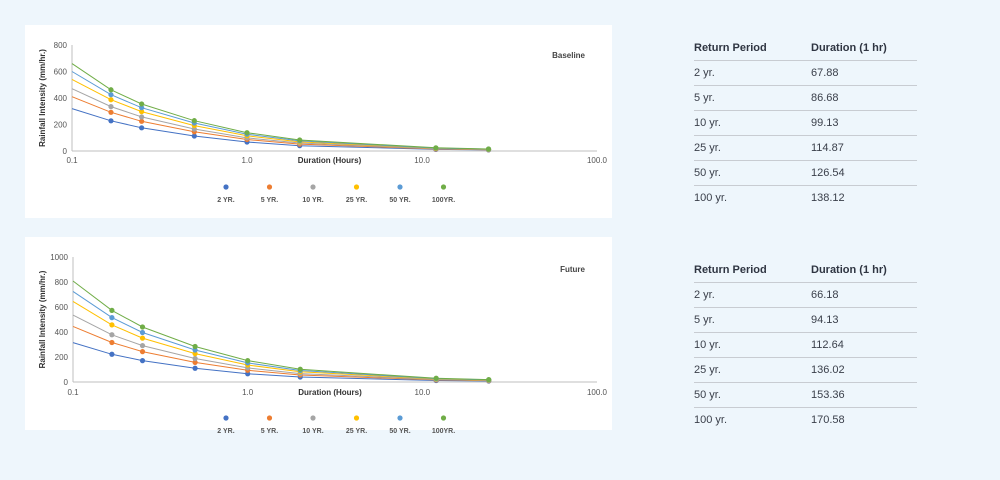  What do you see at coordinates (225, 200) in the screenshot?
I see `legend-label: 2 YR.` at bounding box center [225, 200].